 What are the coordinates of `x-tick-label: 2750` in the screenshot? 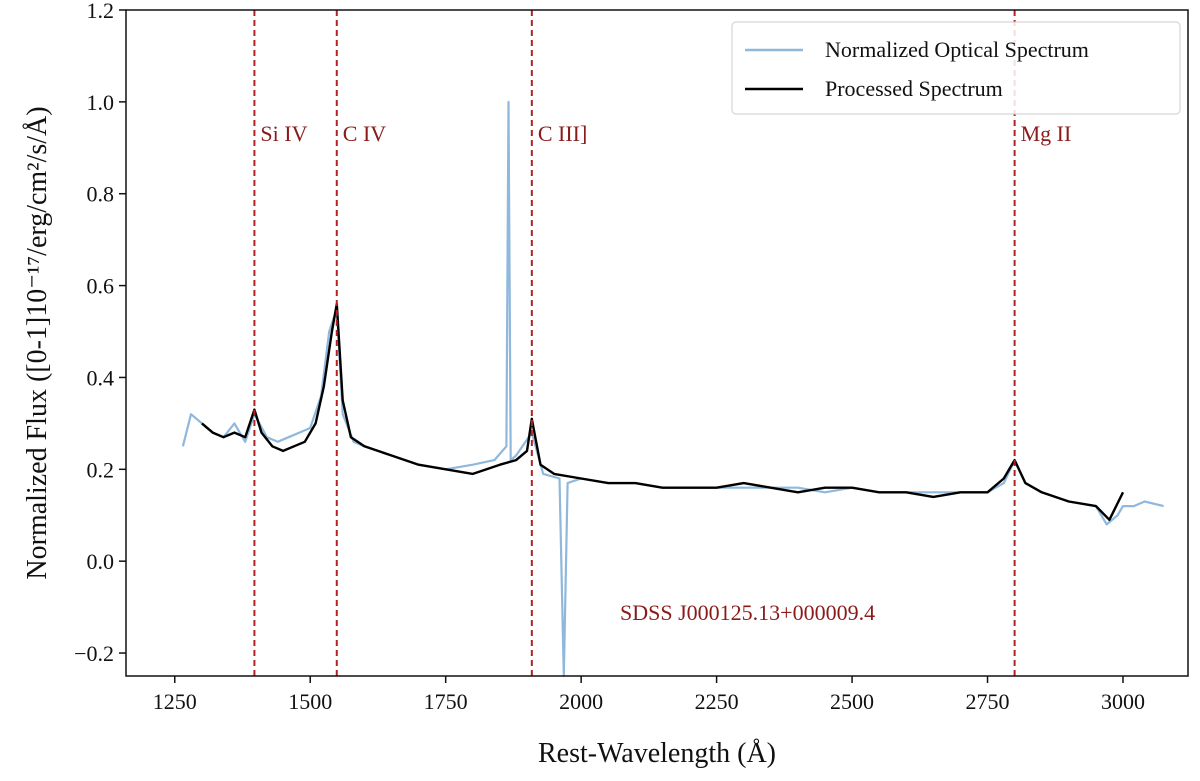 It's located at (988, 701).